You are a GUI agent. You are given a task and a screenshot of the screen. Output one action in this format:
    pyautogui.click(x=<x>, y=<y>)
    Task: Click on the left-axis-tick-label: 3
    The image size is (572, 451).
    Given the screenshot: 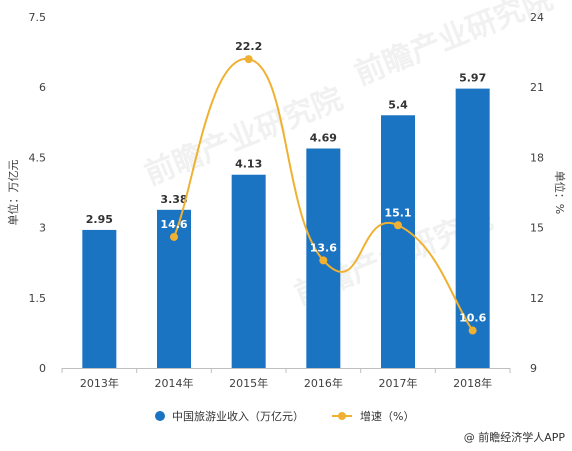 What is the action you would take?
    pyautogui.click(x=42, y=228)
    